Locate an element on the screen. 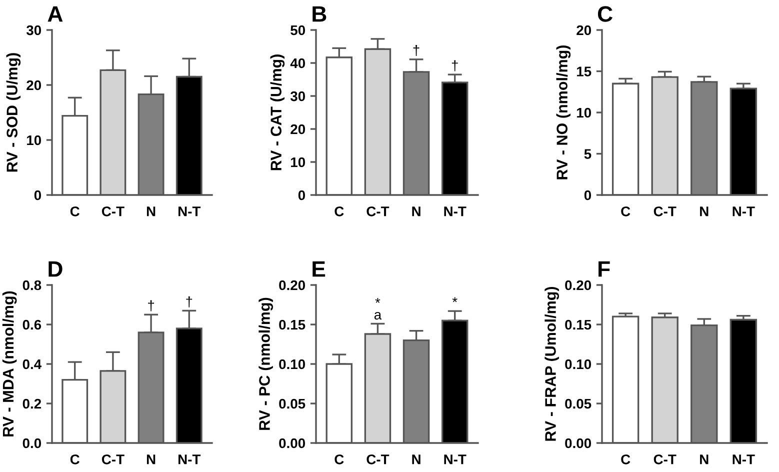  y-axis-title: RV - CAT (U/mg) is located at coordinates (277, 112).